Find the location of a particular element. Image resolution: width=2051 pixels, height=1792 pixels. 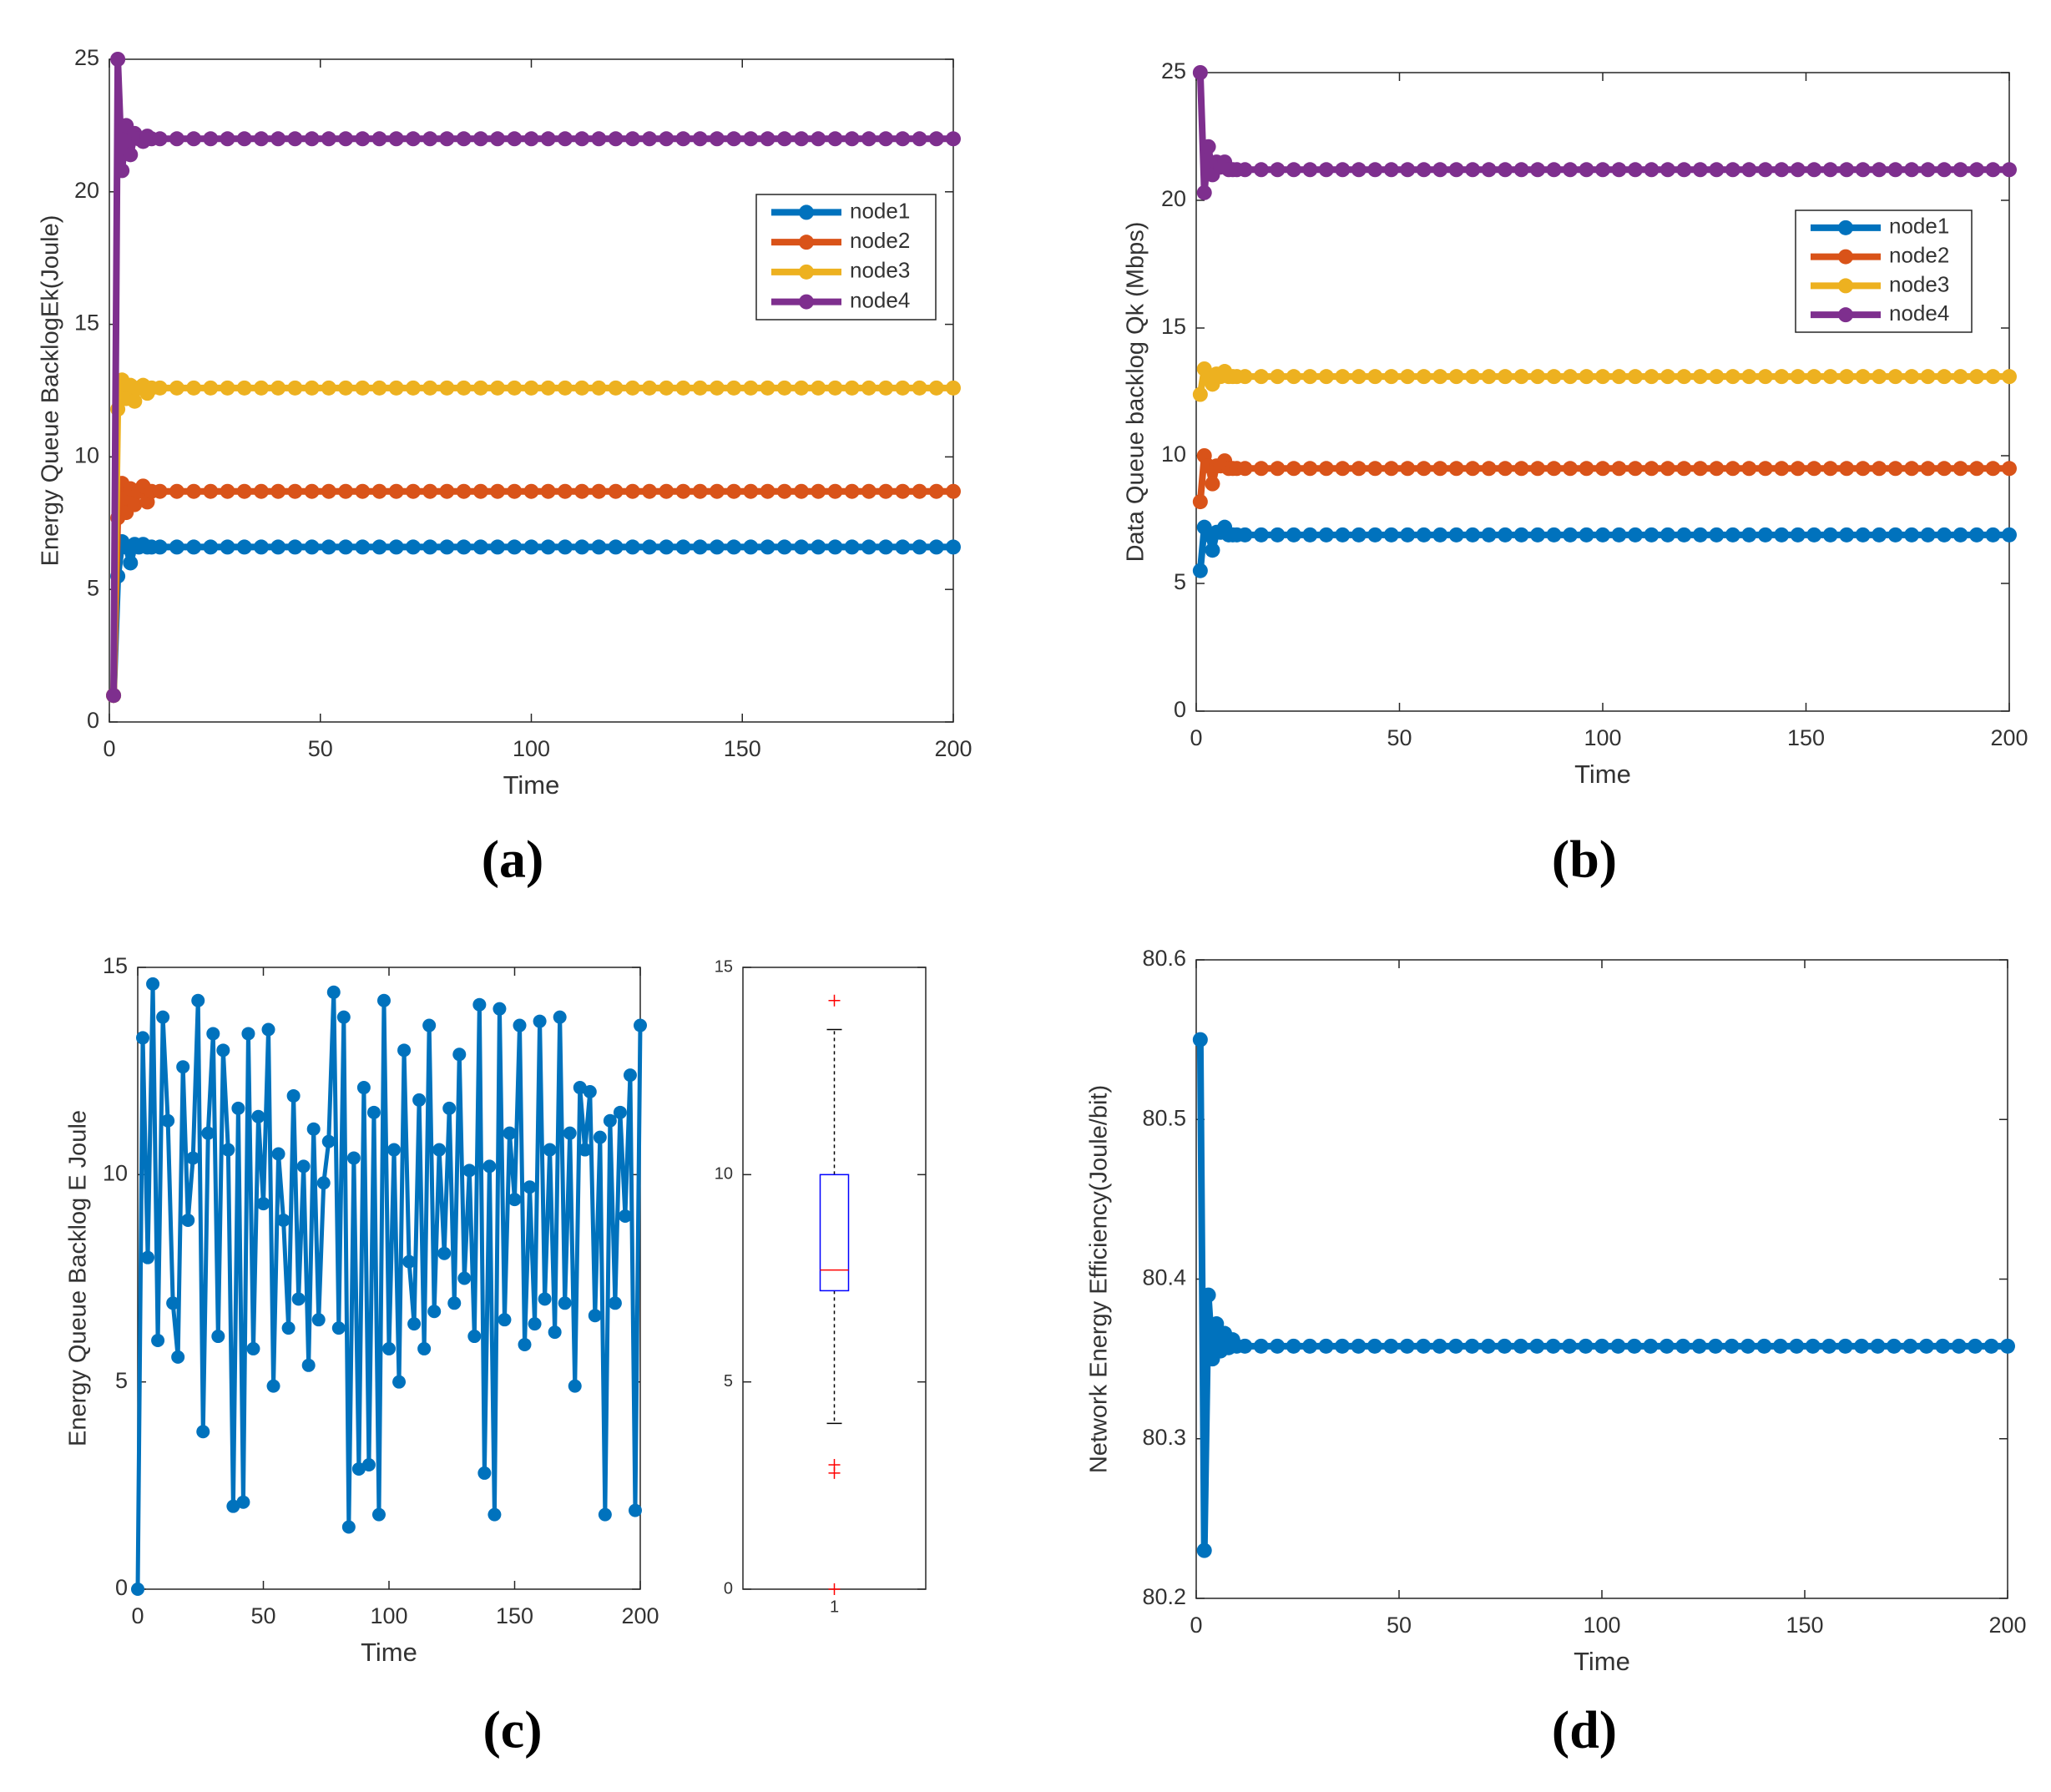

panel-label: (c) is located at coordinates (512, 1730).